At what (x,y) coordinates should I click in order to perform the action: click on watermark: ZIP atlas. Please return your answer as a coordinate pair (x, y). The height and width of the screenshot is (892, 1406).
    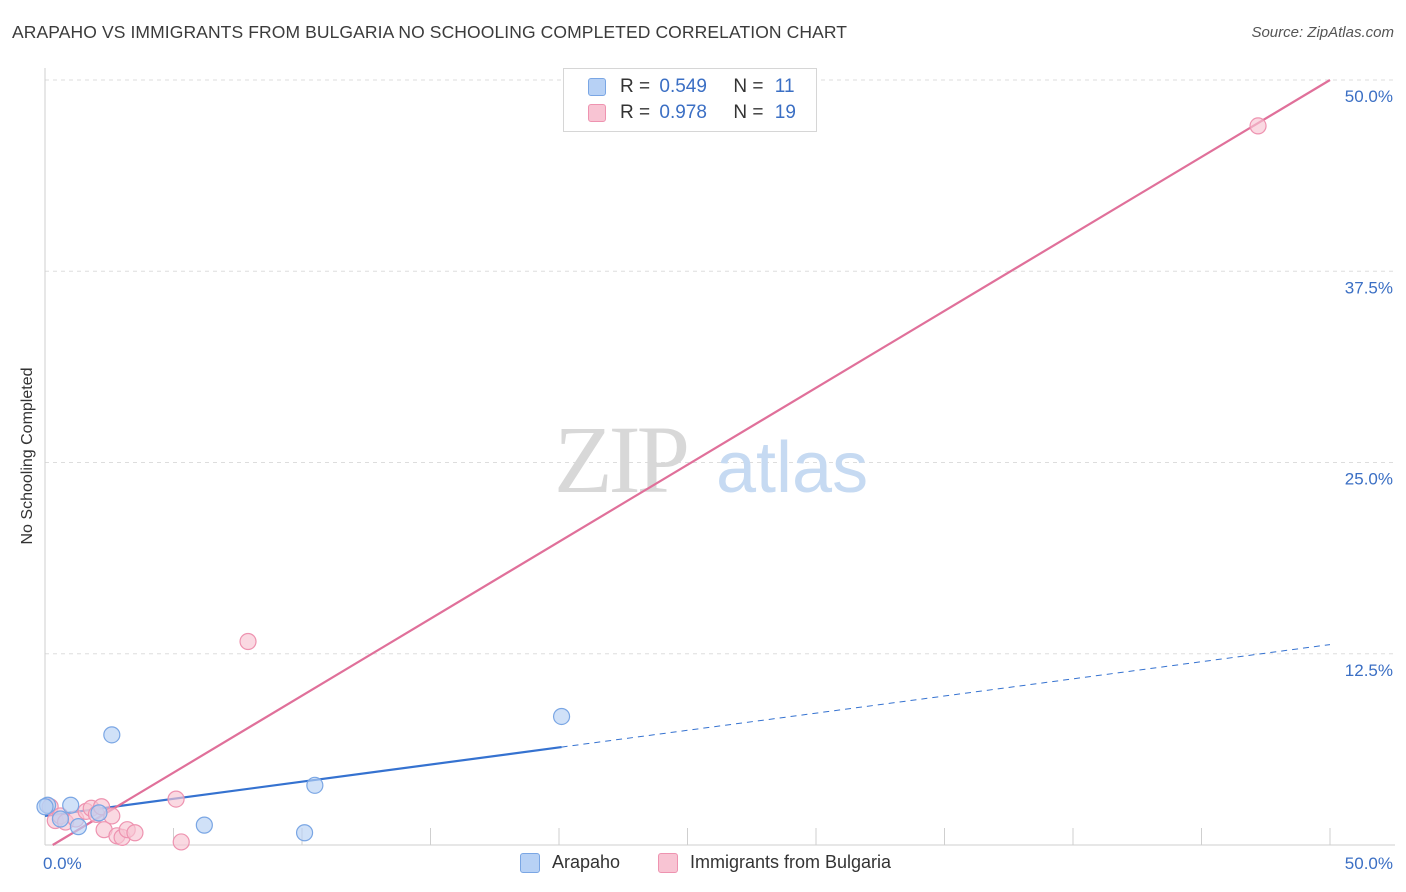
    Looking at the image, I should click on (711, 459).